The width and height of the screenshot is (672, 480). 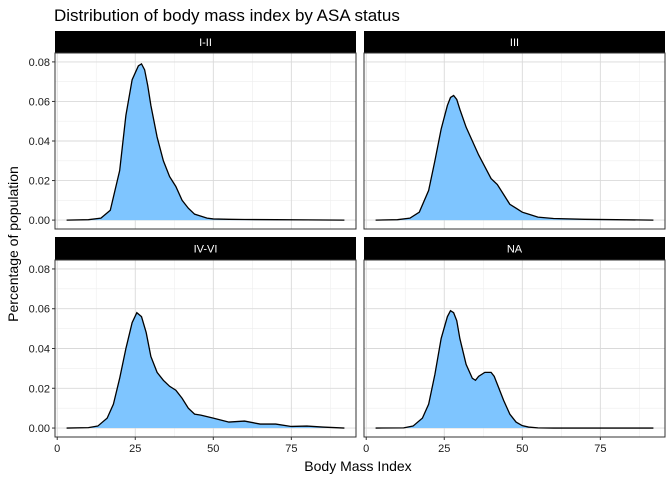 I want to click on facet-strip-label: NA, so click(x=515, y=250).